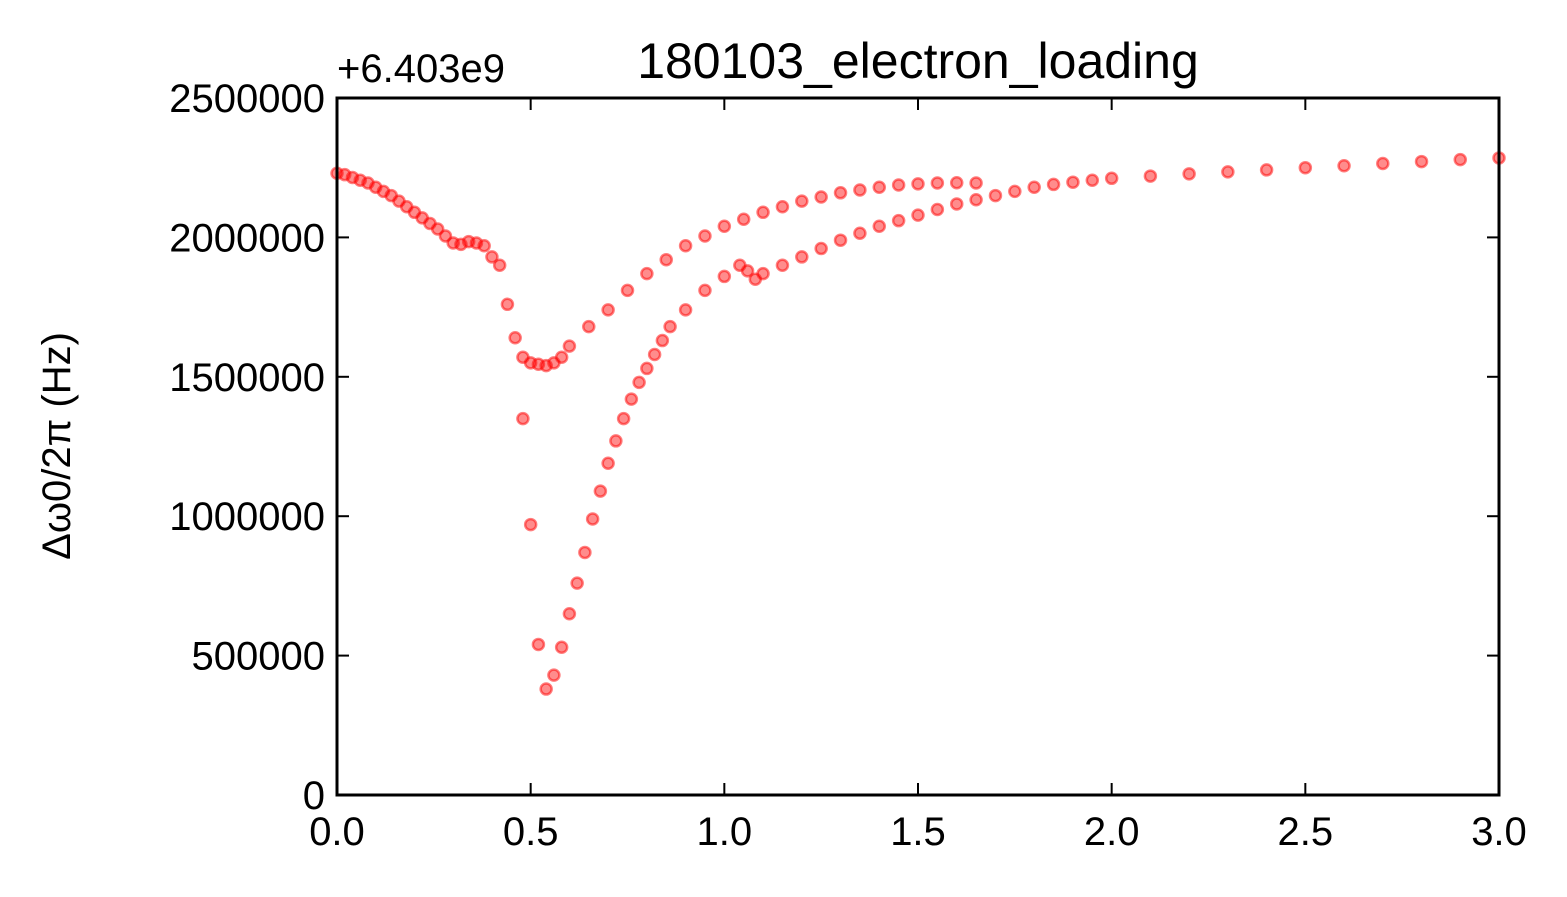  What do you see at coordinates (337, 832) in the screenshot?
I see `x-tick-label: 0.0` at bounding box center [337, 832].